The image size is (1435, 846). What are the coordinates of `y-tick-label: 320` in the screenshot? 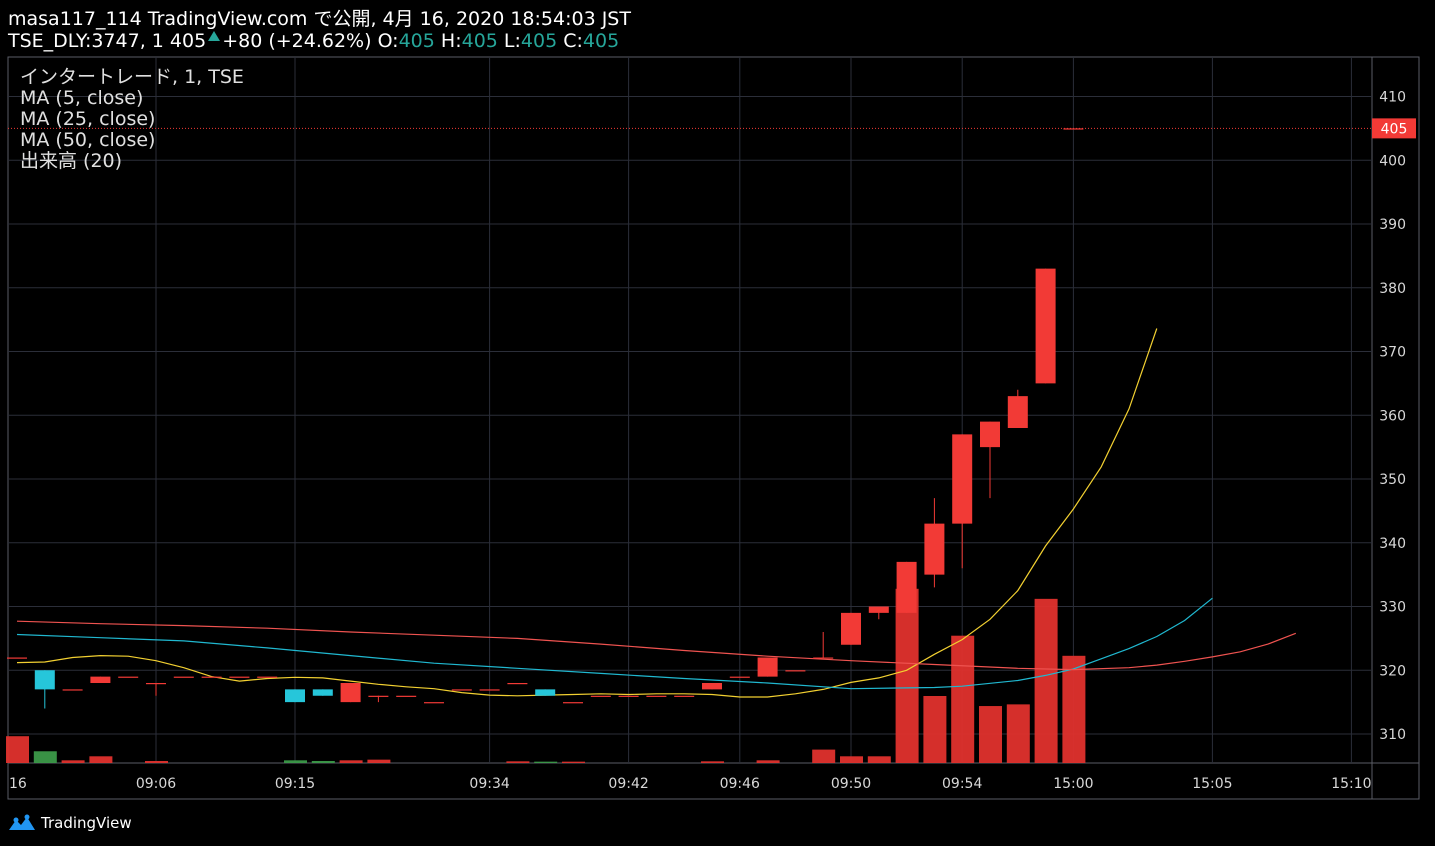 It's located at (1392, 671).